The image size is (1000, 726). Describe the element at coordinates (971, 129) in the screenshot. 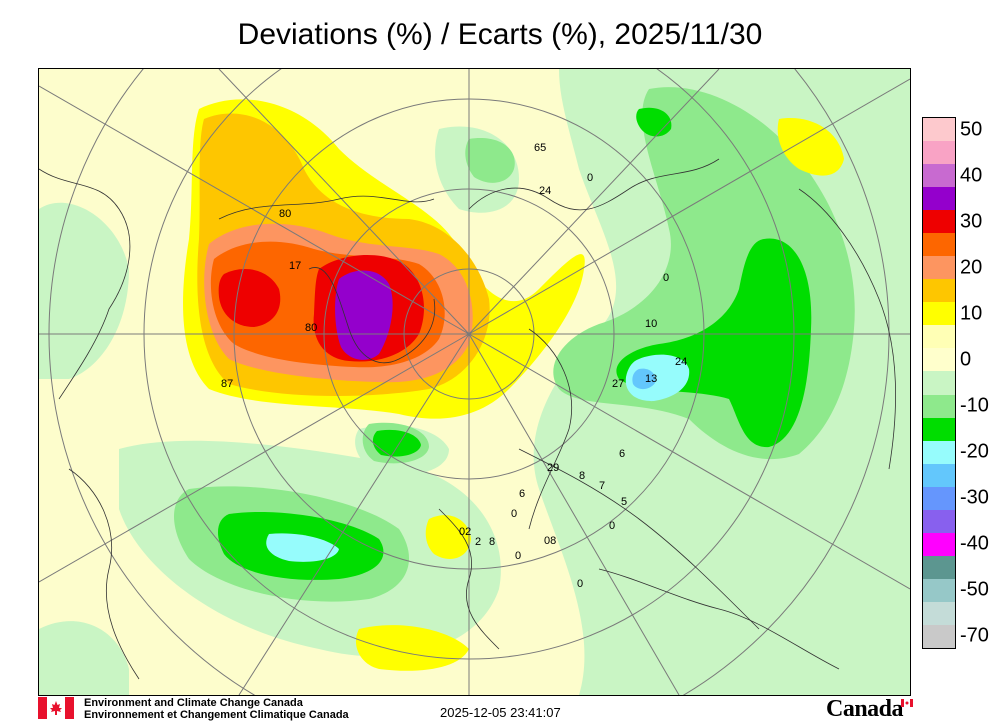

I see `legend-label: 50` at that location.